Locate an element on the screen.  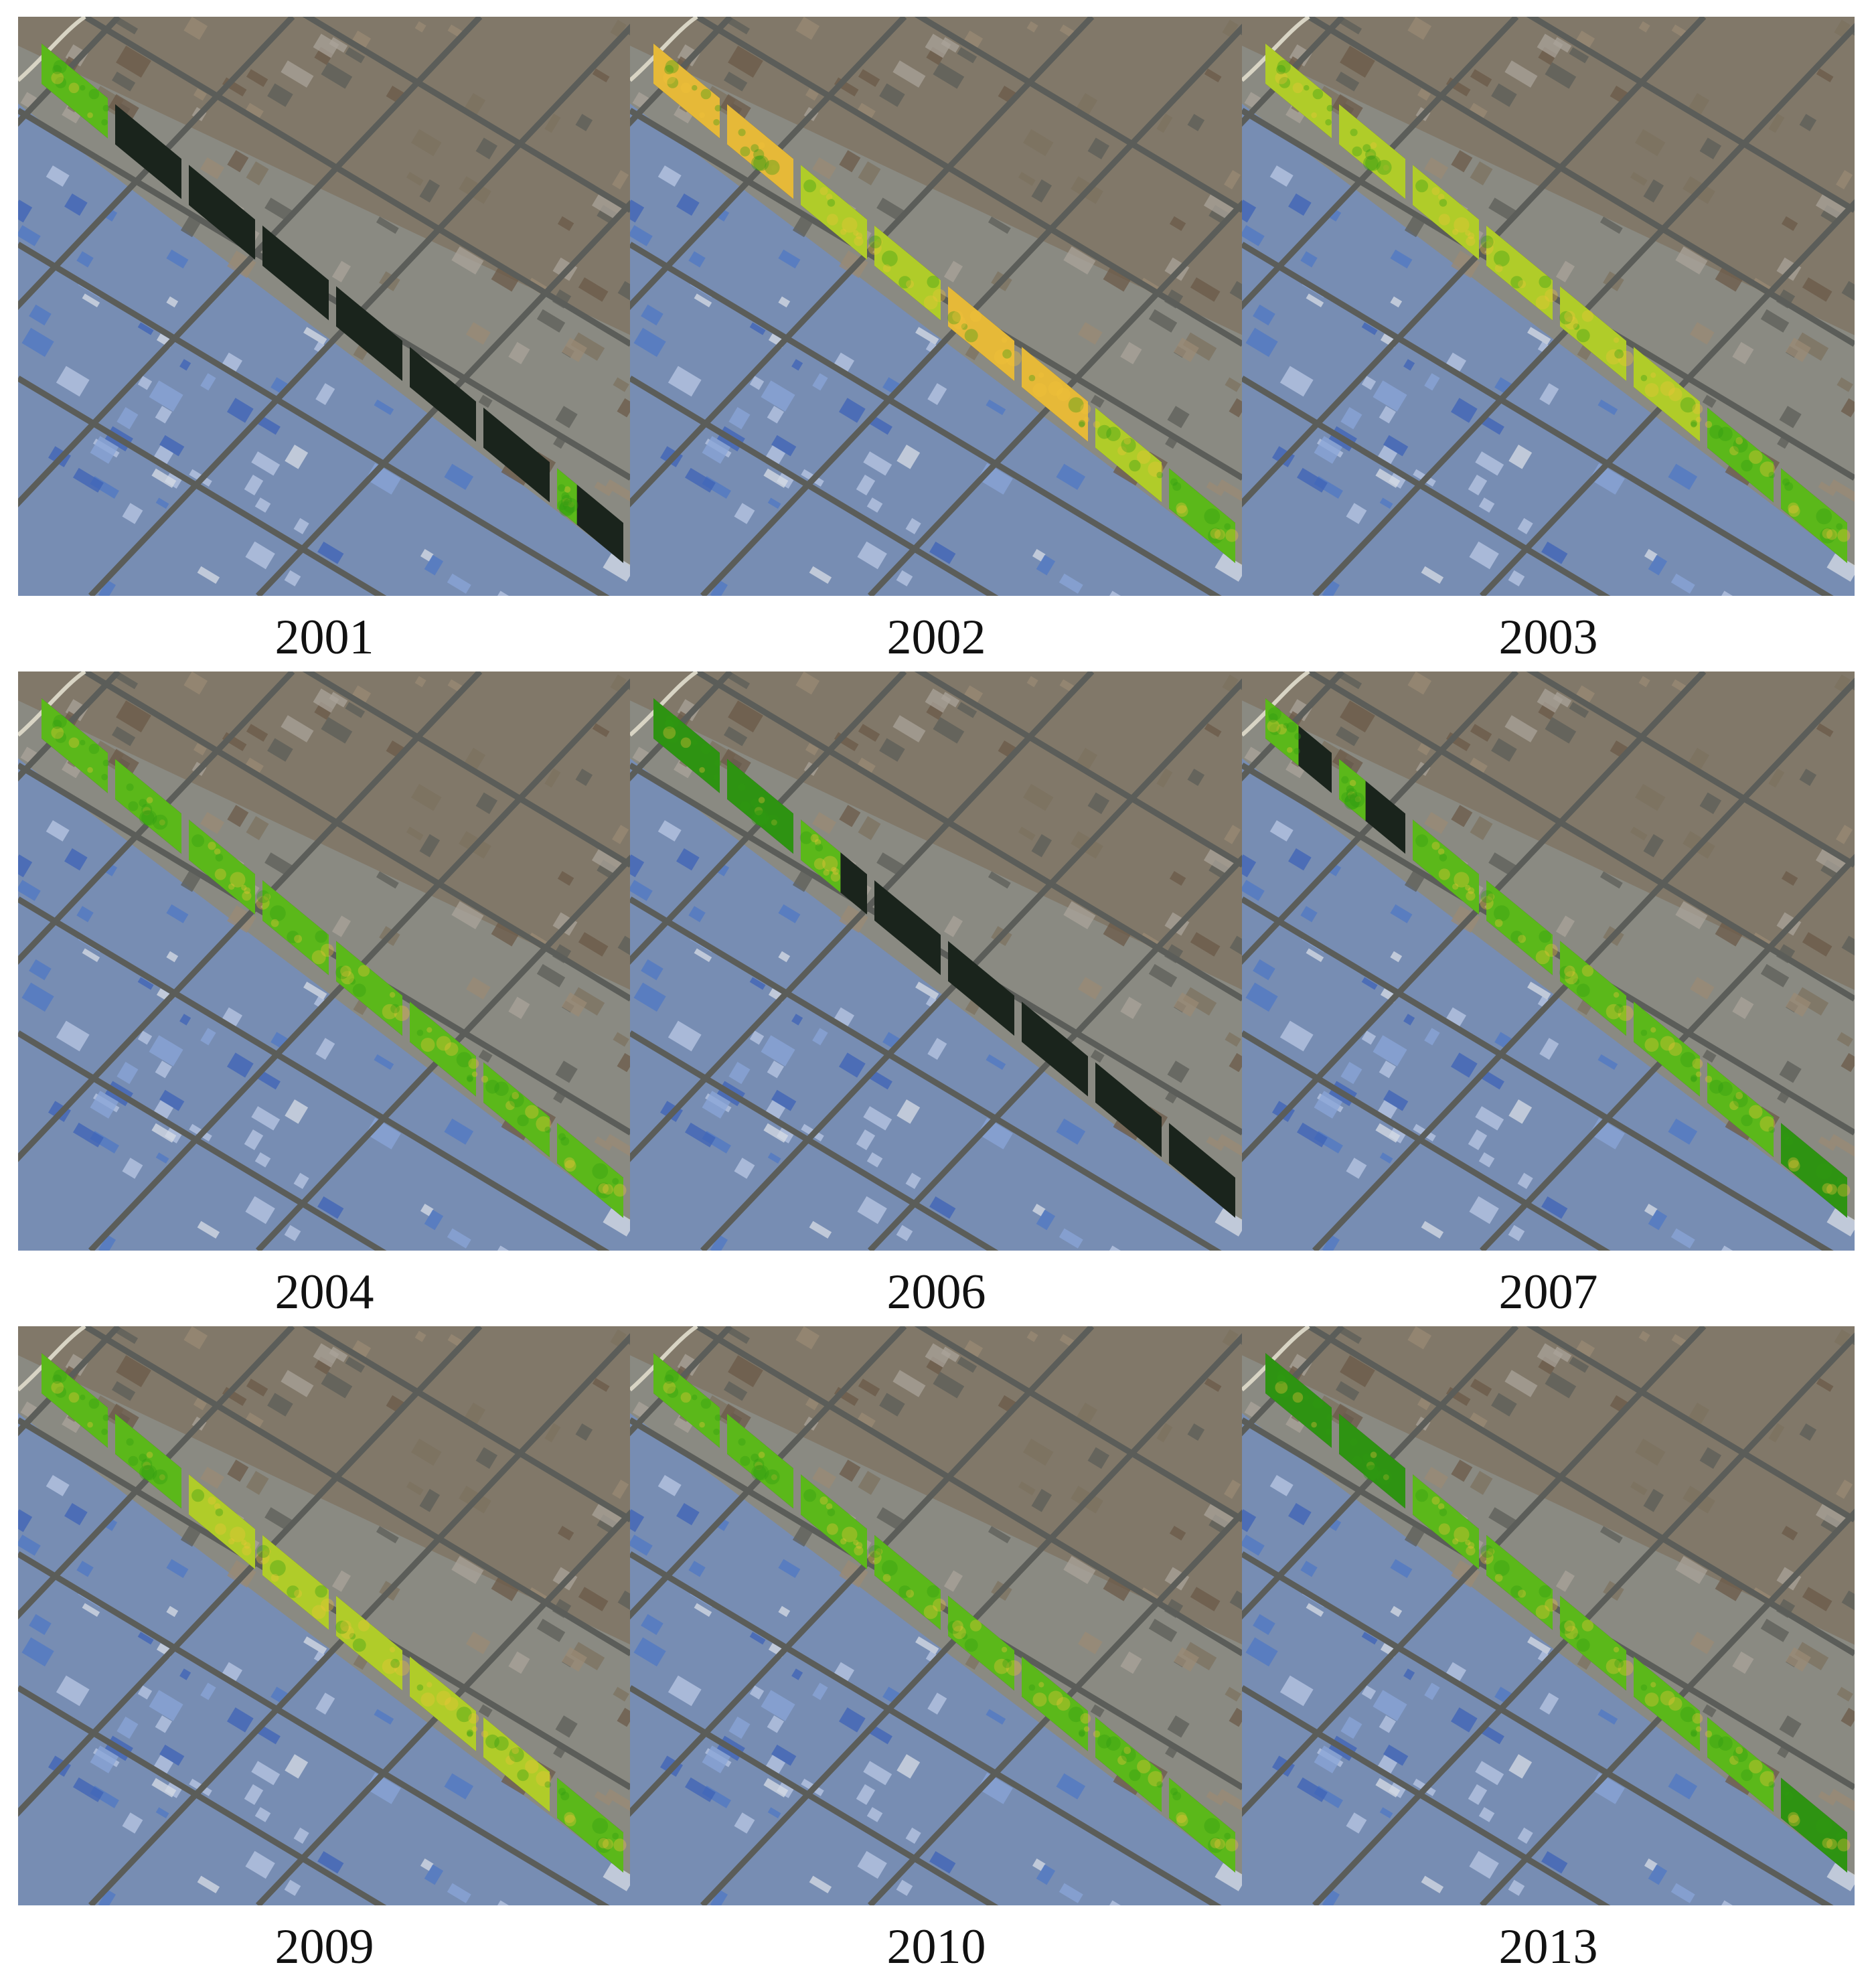
map-panel-2003: 2003 is located at coordinates (1548, 341).